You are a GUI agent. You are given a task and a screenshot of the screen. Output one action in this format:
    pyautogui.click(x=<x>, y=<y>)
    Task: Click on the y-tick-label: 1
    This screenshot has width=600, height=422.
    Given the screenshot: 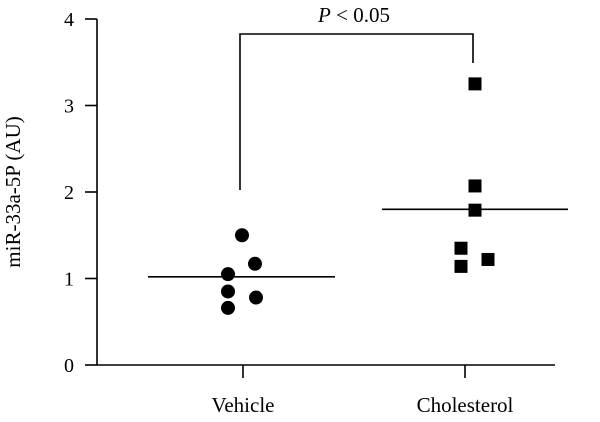 What is the action you would take?
    pyautogui.click(x=69, y=280)
    